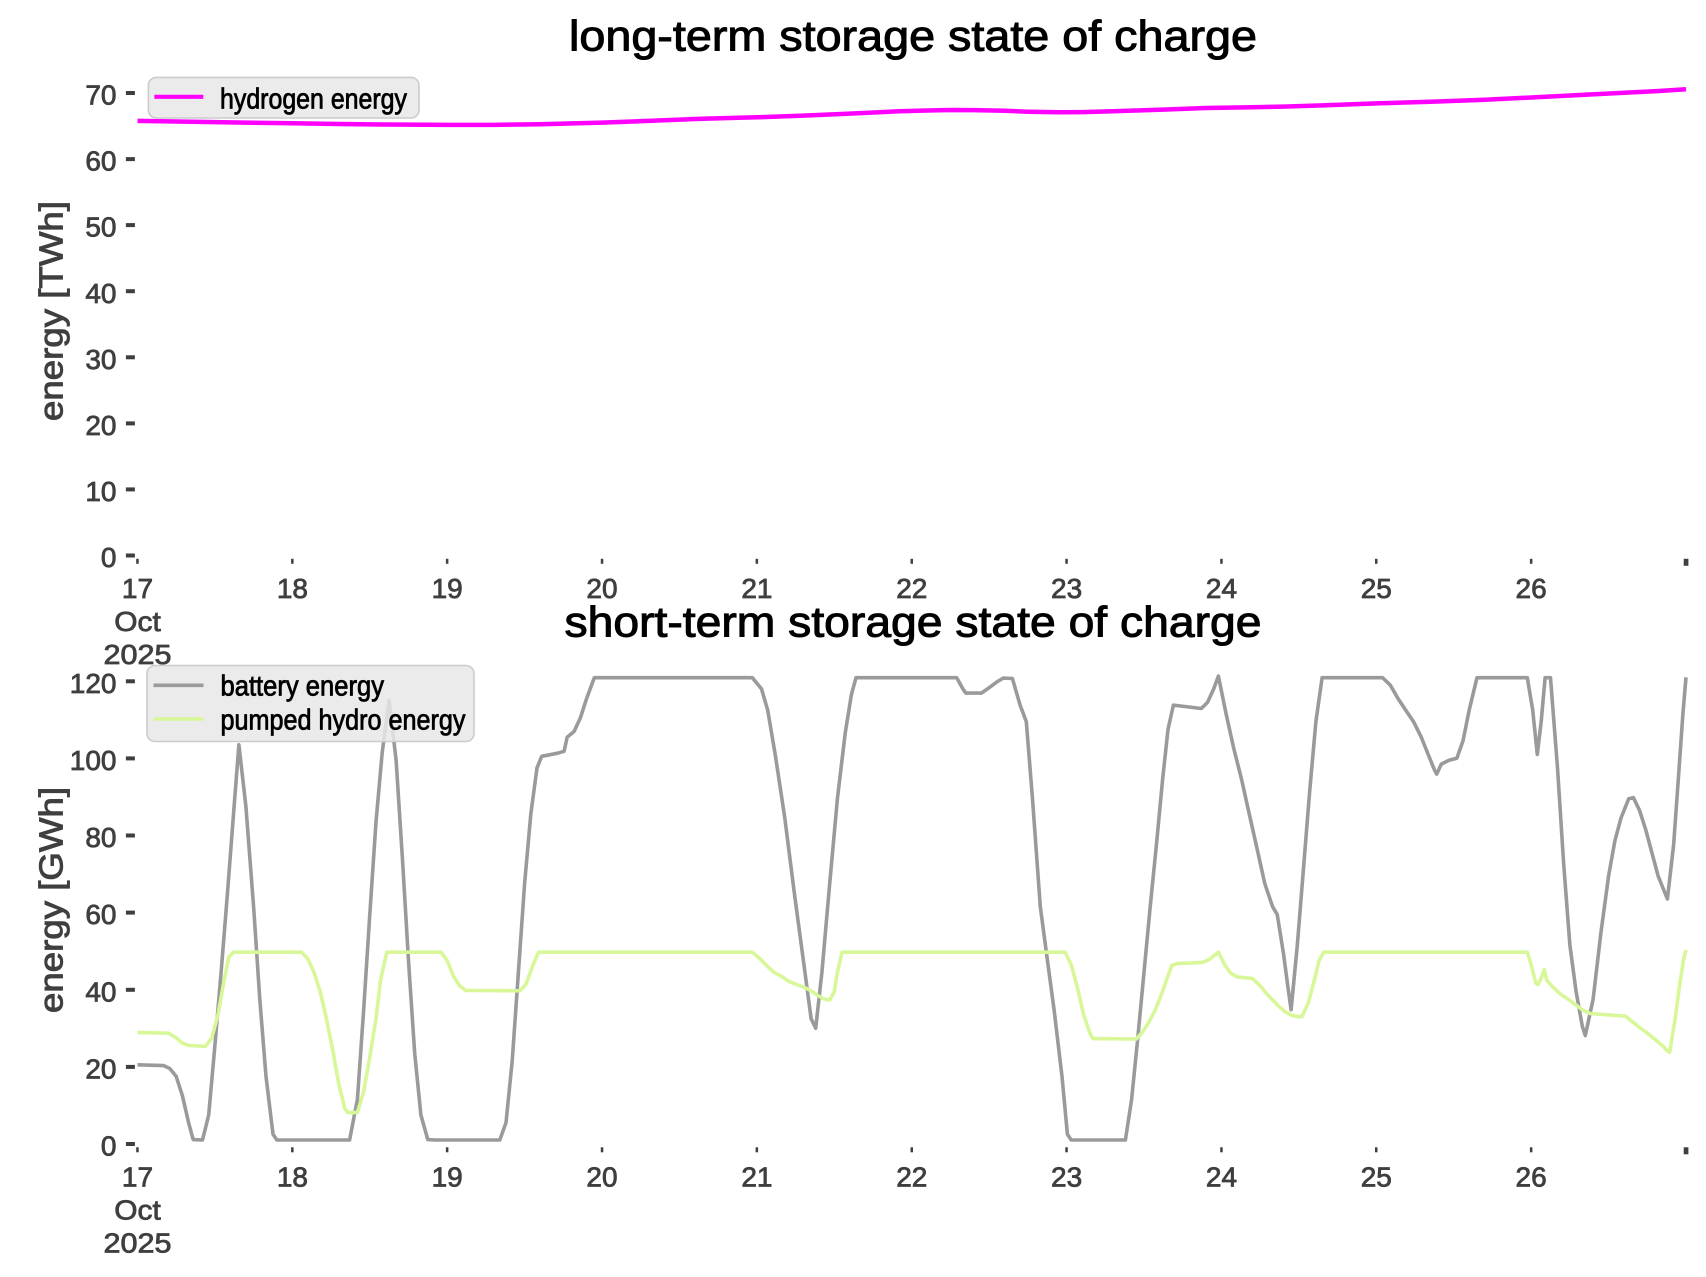 Image resolution: width=1706 pixels, height=1277 pixels. What do you see at coordinates (913, 623) in the screenshot?
I see `svg-text:short-term storage state of ch: short-term storage state of charge` at bounding box center [913, 623].